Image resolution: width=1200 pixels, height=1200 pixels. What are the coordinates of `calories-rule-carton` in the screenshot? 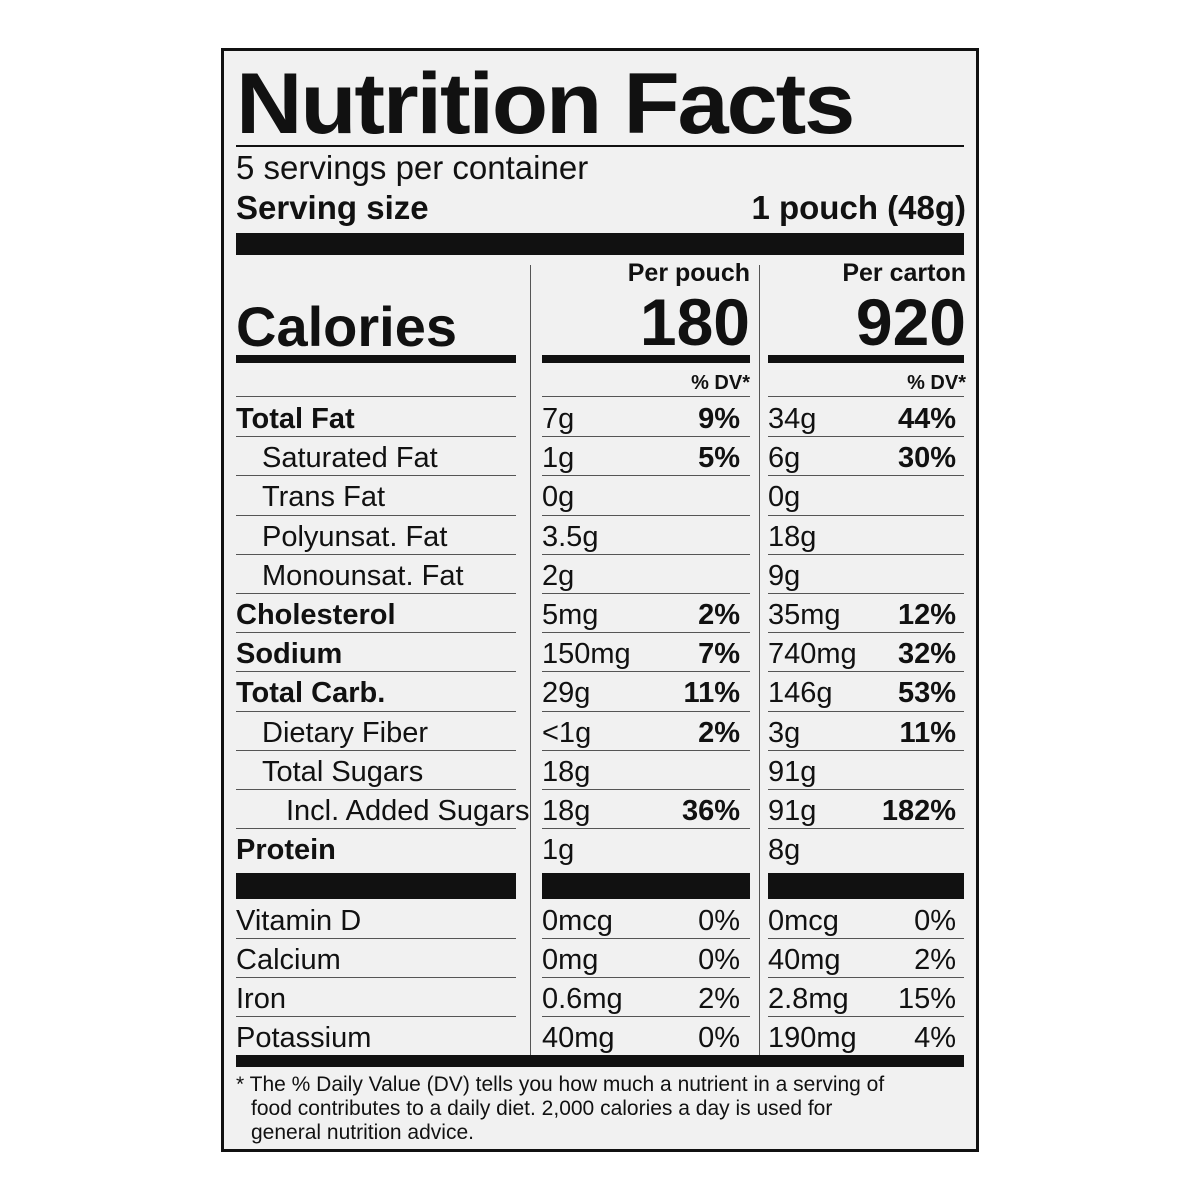 It's located at (866, 359).